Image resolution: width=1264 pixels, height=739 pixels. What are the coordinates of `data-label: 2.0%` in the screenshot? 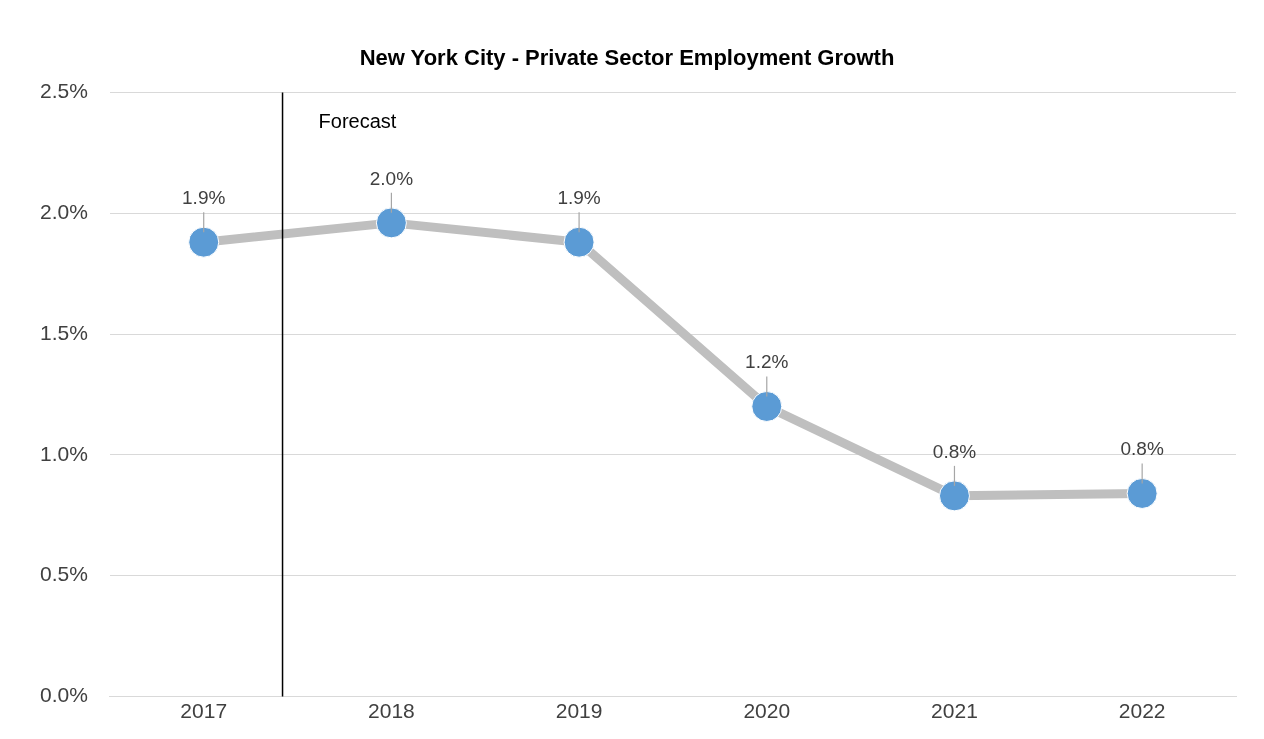 It's located at (391, 178).